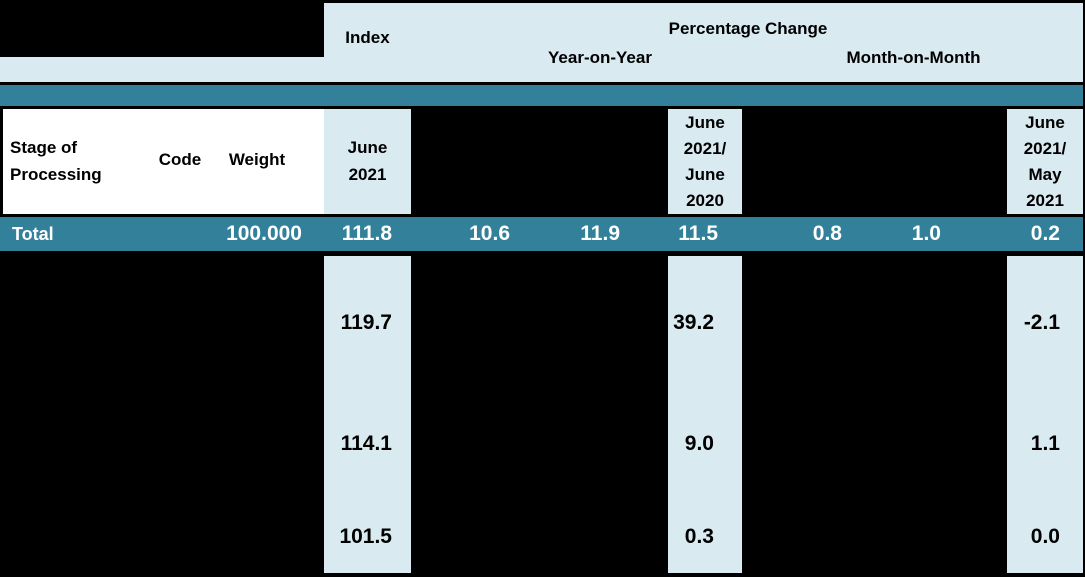 This screenshot has width=1085, height=577. Describe the element at coordinates (1045, 233) in the screenshot. I see `total-mom-june-value: 0.2` at that location.